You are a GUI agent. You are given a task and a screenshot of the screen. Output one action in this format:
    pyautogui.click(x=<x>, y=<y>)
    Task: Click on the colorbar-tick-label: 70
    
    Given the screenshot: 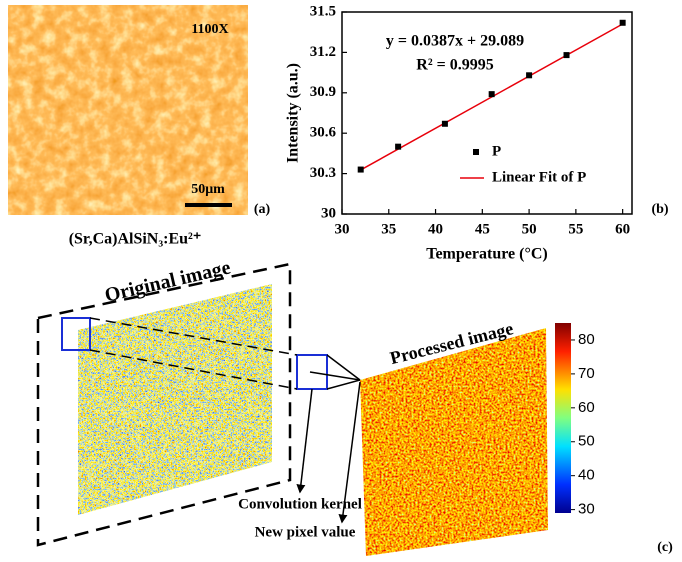 What is the action you would take?
    pyautogui.click(x=586, y=373)
    